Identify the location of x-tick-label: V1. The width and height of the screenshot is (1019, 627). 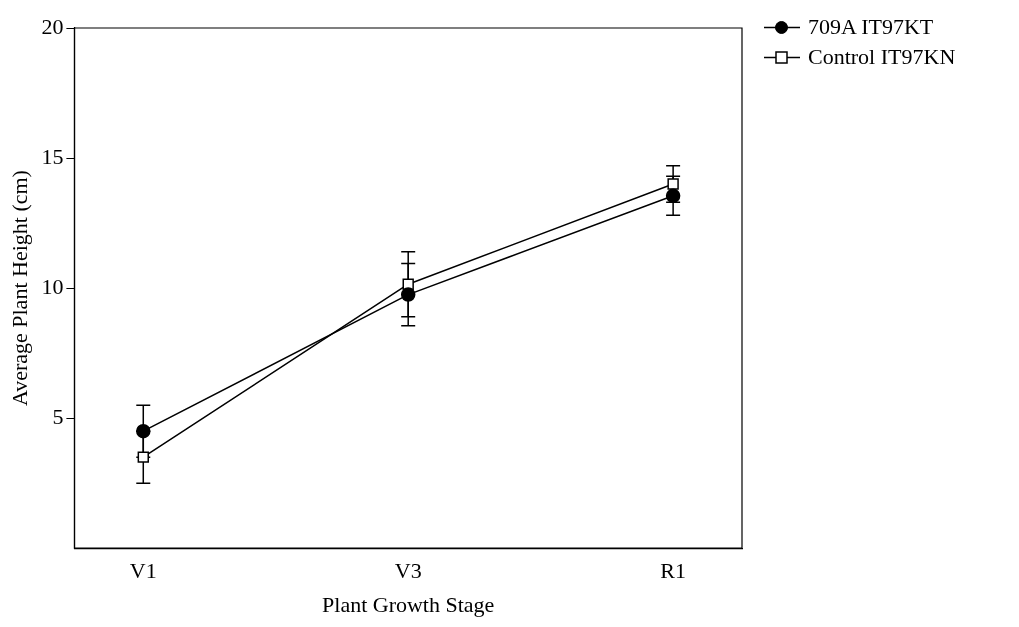
(143, 571).